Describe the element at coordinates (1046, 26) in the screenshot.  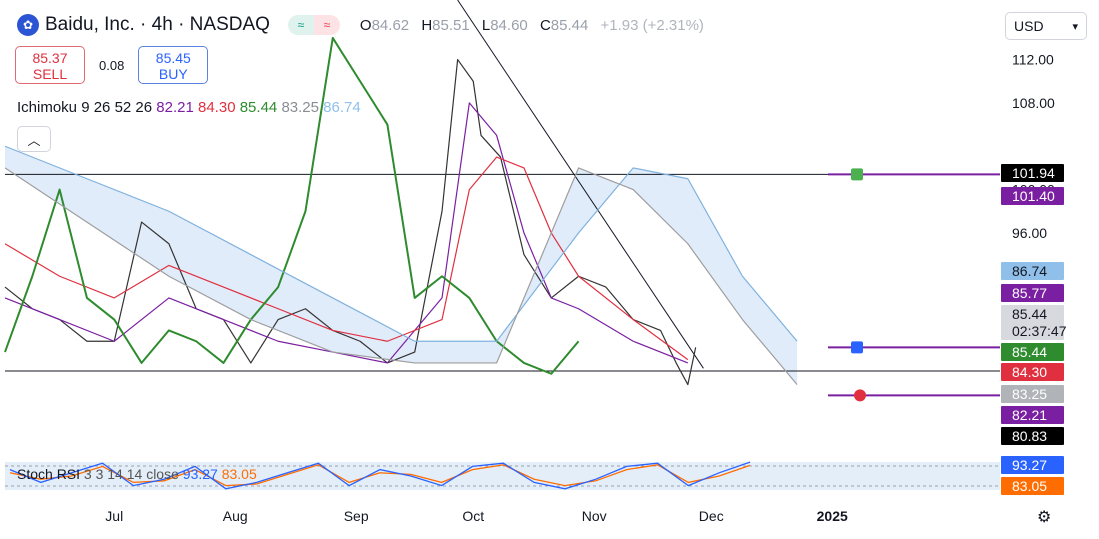
I see `currency-select: USD ▾` at that location.